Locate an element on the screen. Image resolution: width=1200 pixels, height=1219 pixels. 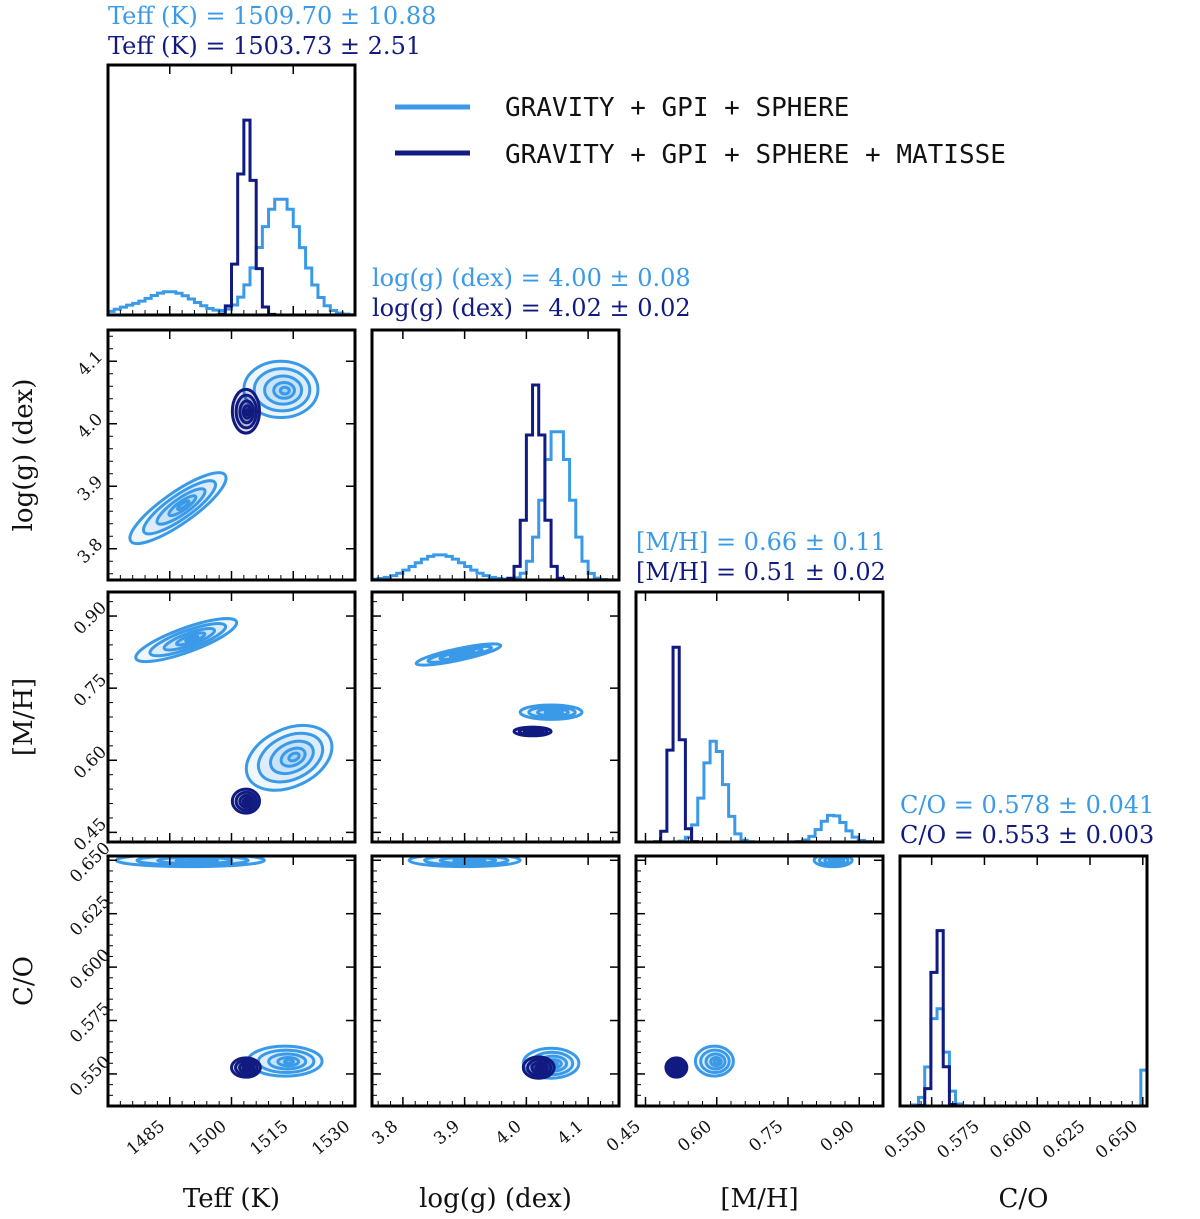
contour-logg-co: 3.8 3.9 4.0 4.1 is located at coordinates (495, 1002).